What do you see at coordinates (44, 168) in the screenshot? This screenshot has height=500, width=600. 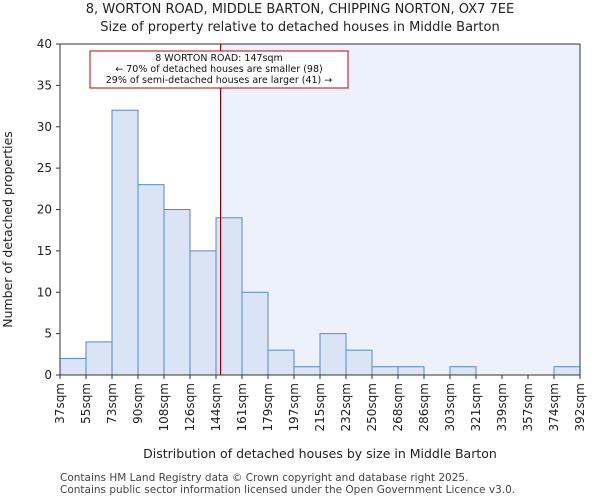 I see `y-tick-label: 25` at bounding box center [44, 168].